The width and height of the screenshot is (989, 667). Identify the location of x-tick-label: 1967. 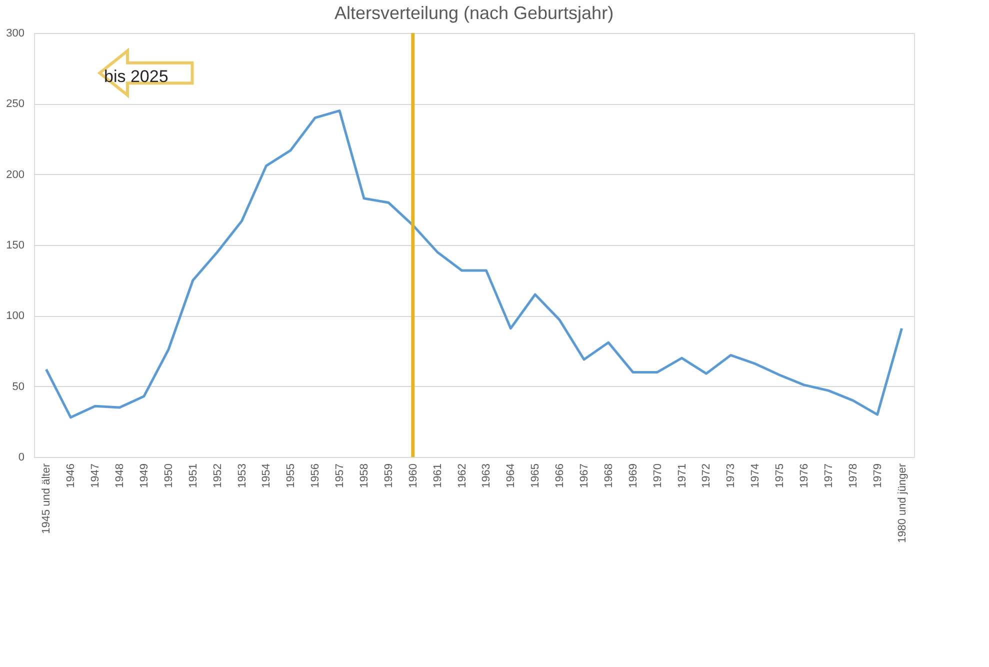
(584, 476).